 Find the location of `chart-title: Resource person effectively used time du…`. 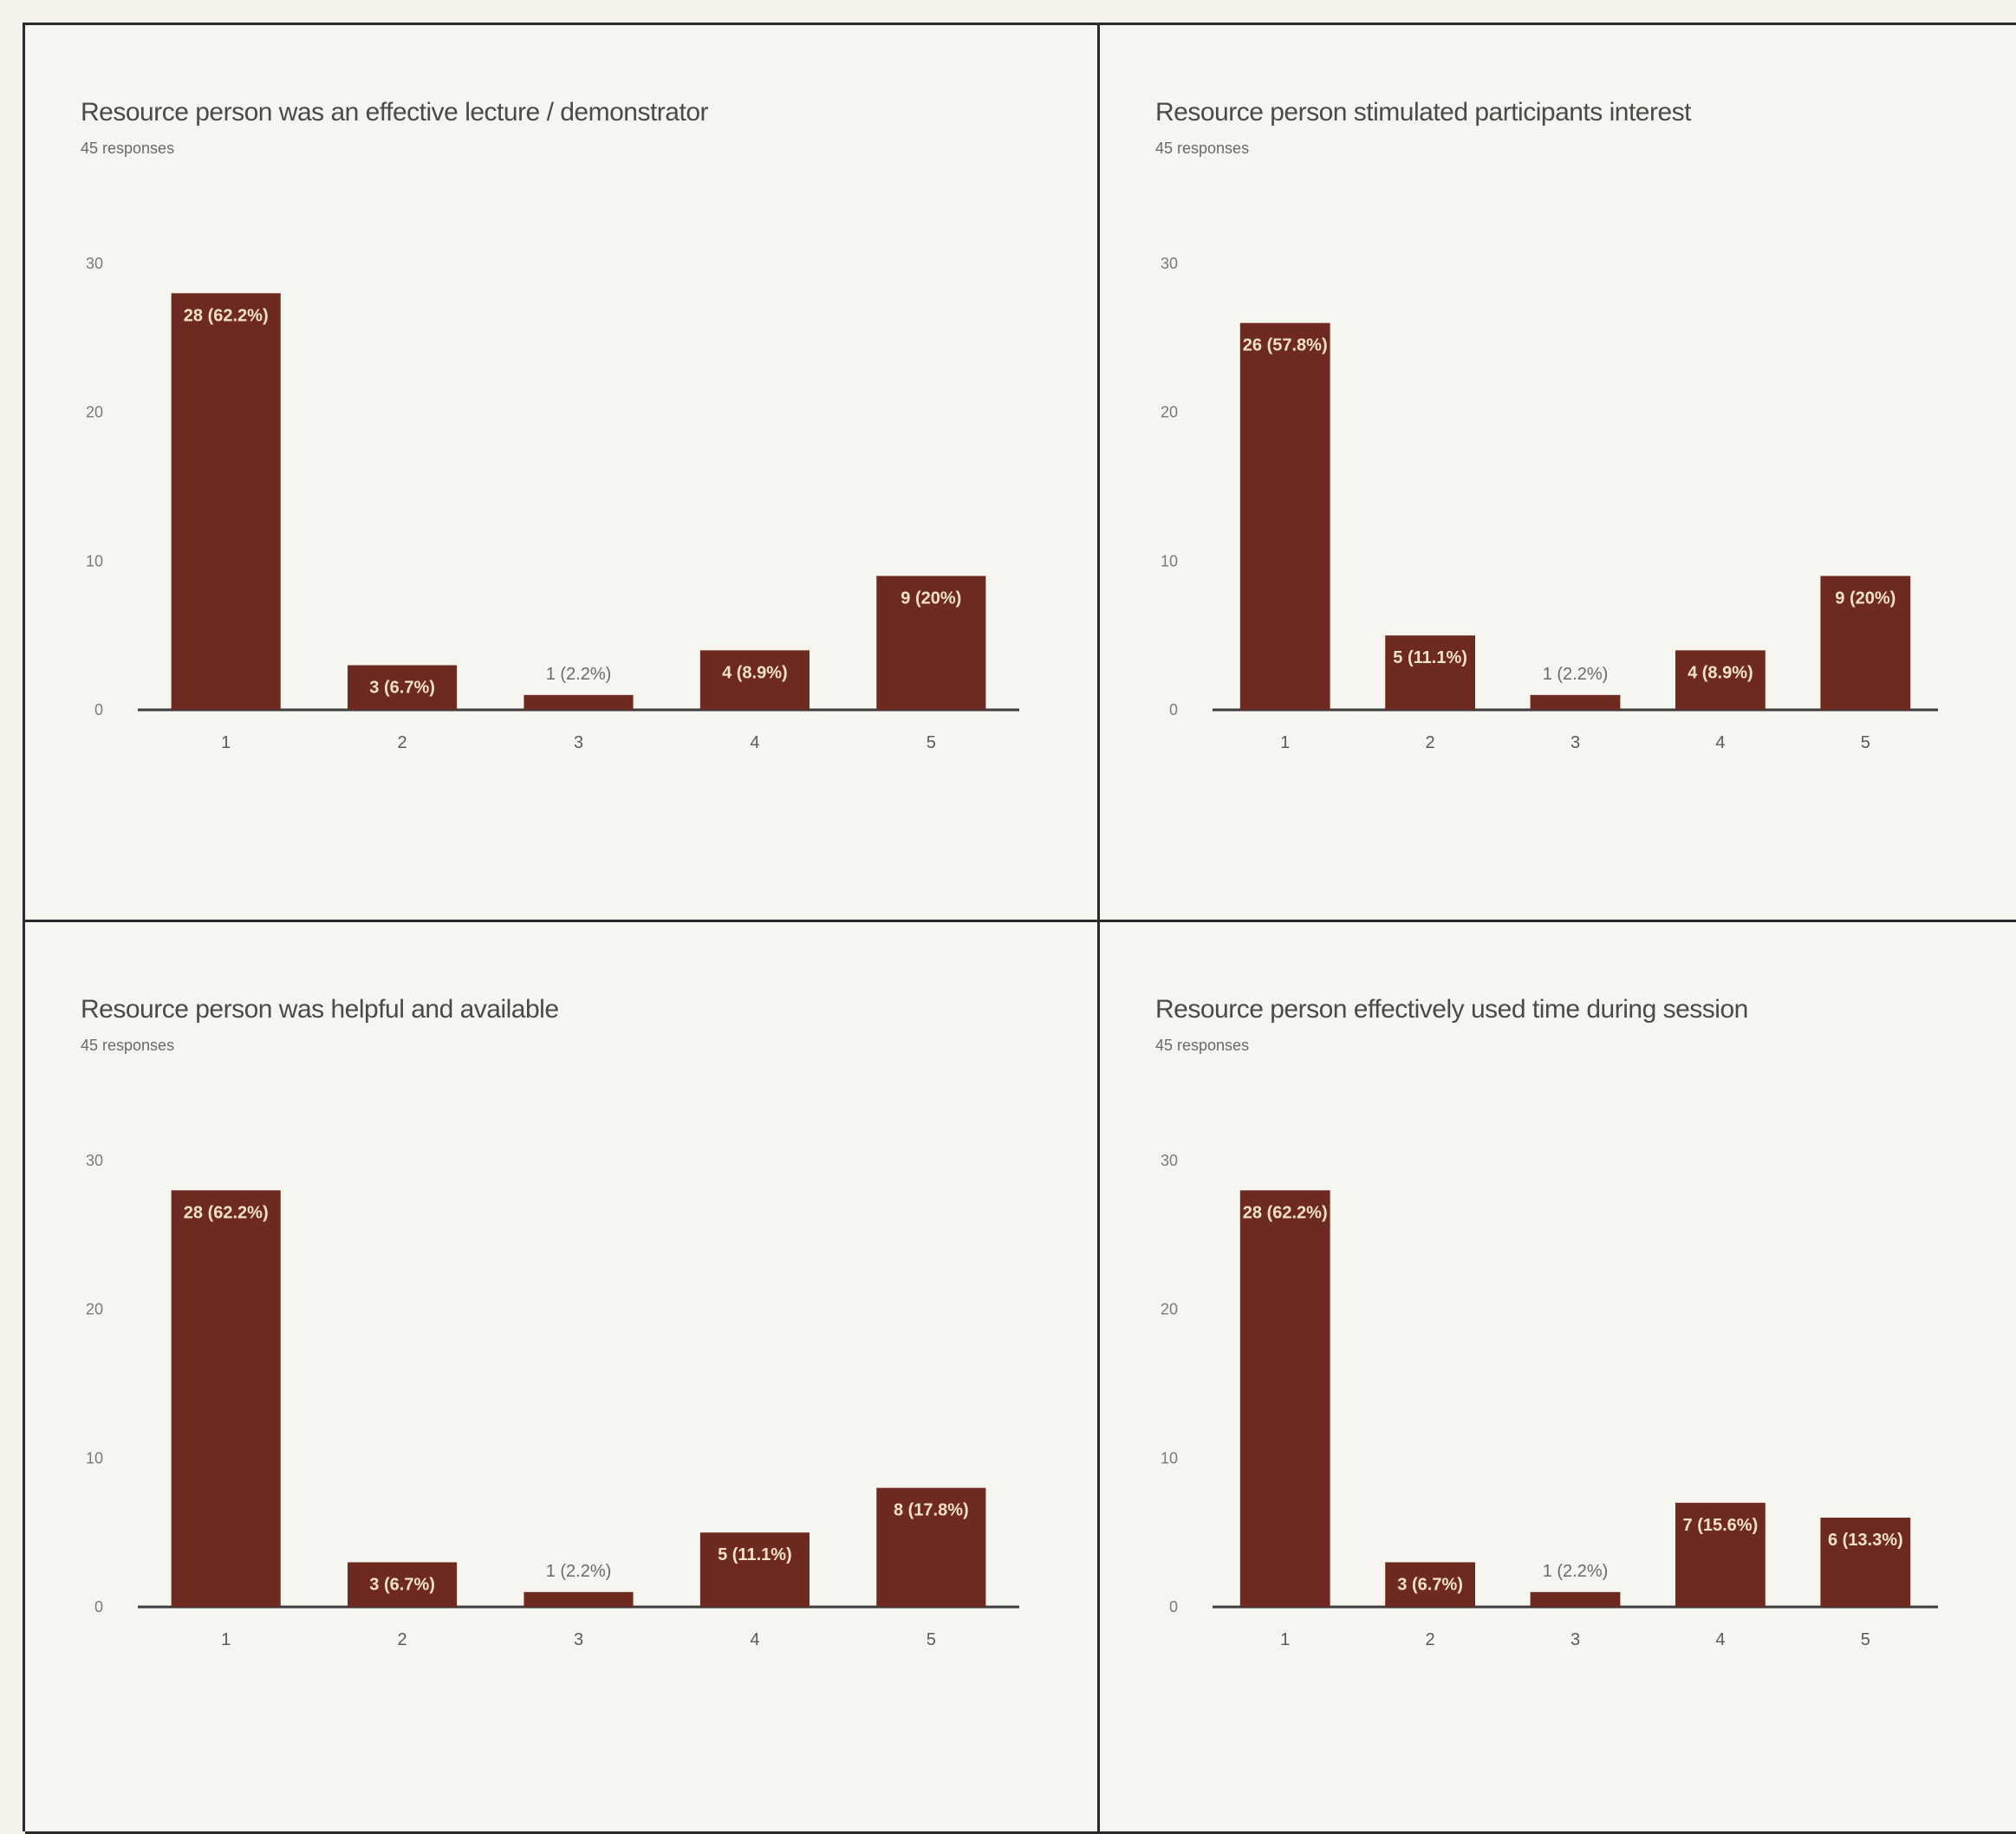

chart-title: Resource person effectively used time du… is located at coordinates (1451, 1009).